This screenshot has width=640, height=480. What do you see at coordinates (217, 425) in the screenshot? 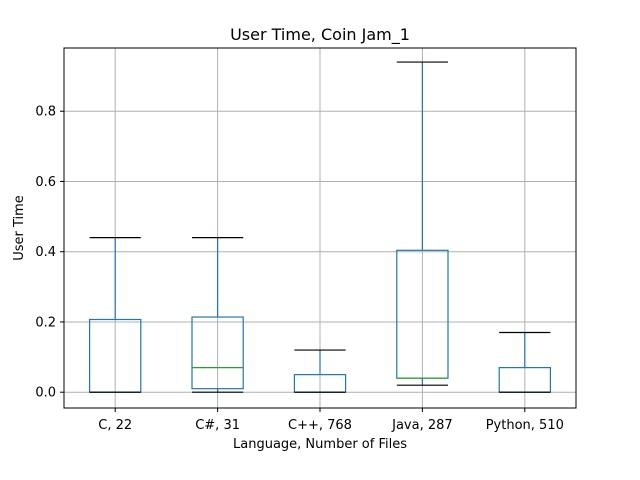
I see `x-tick-label: C#, 31` at bounding box center [217, 425].